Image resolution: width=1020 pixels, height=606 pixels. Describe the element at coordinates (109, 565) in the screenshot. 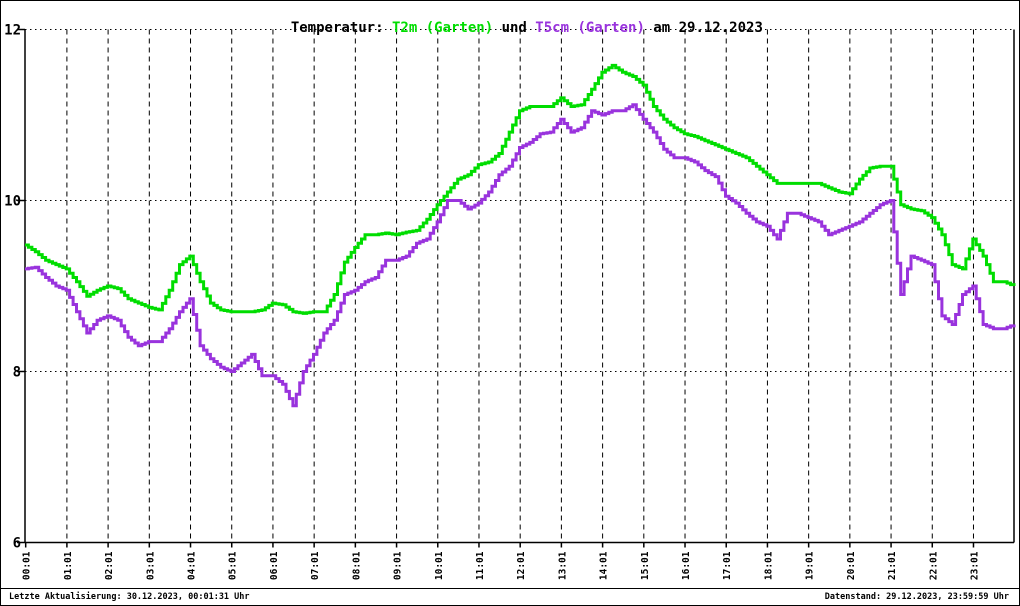

I see `x-tick-label: 02:01` at that location.